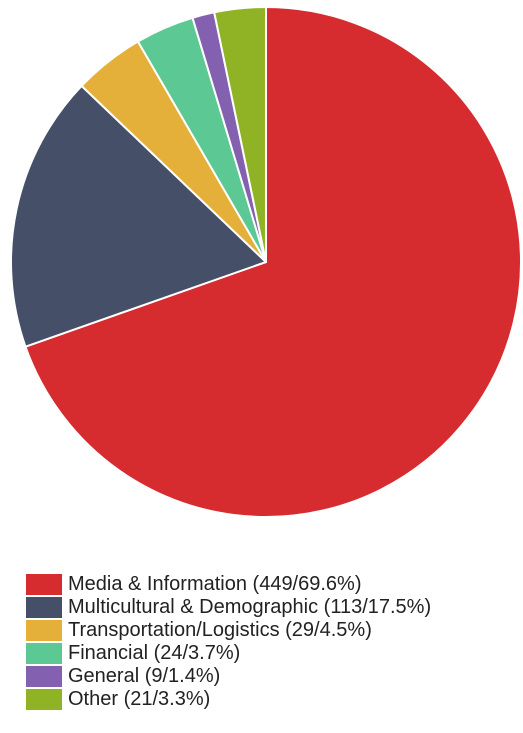  Describe the element at coordinates (154, 653) in the screenshot. I see `legend-label: Financial (24/3.7%)` at that location.